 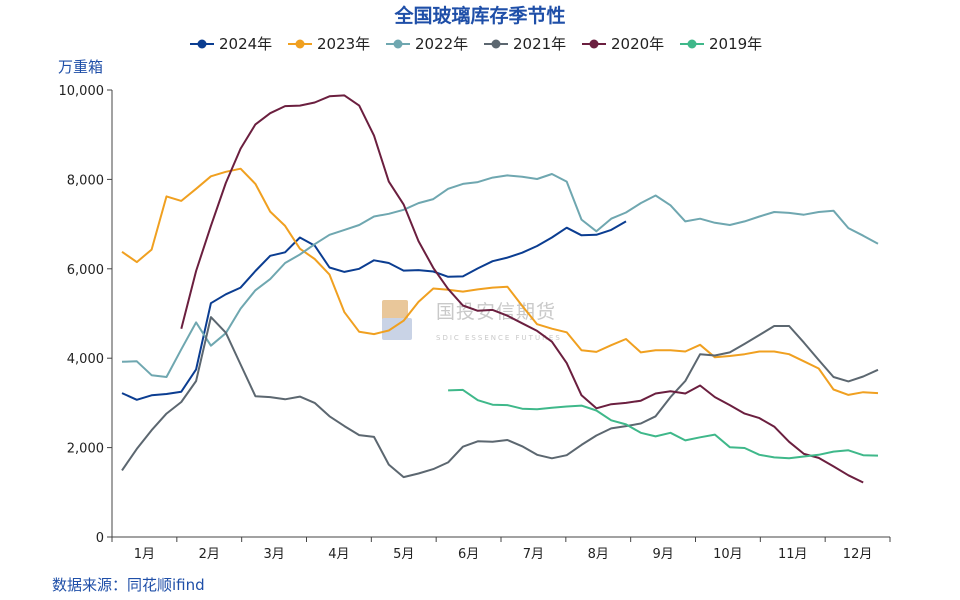 What do you see at coordinates (343, 44) in the screenshot?
I see `legend-label: 2023年` at bounding box center [343, 44].